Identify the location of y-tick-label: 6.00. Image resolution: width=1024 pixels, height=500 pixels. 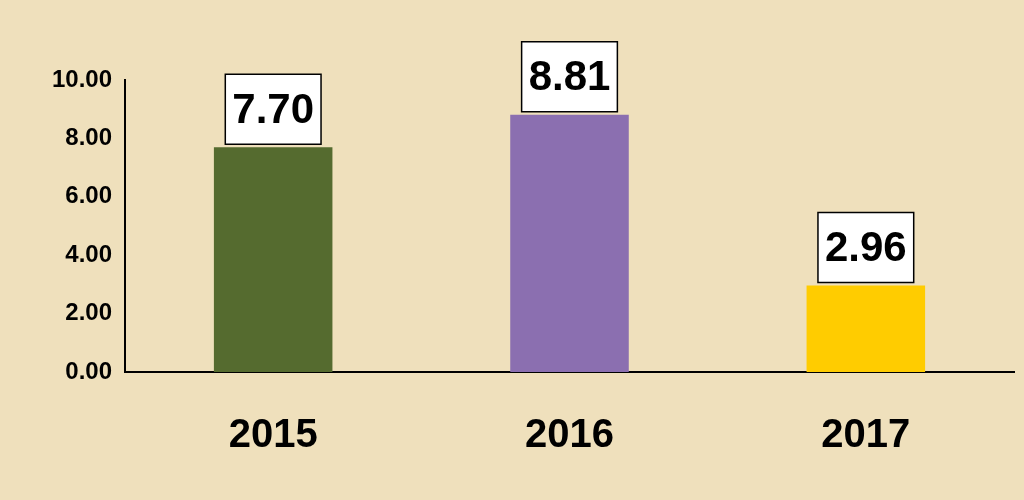
(88, 195).